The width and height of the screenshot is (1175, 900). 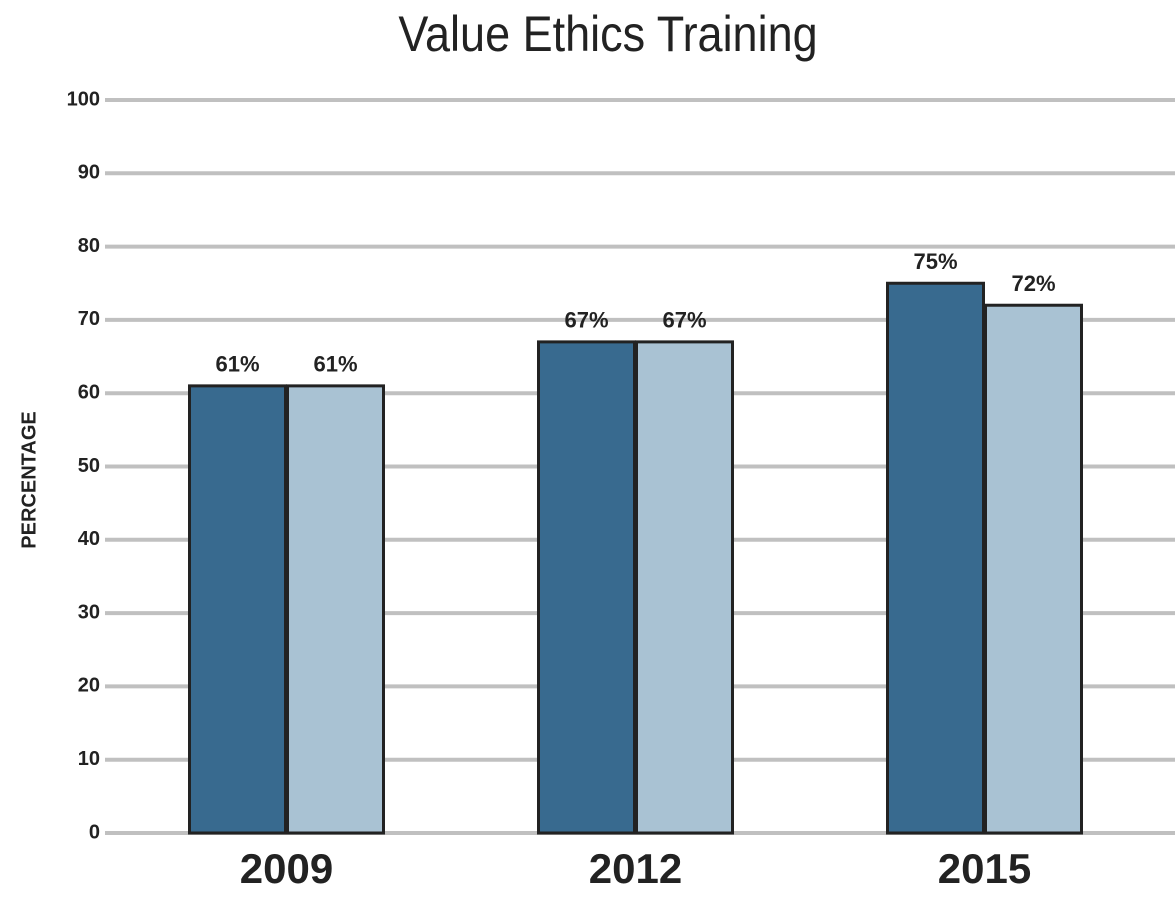 I want to click on chart-title: Value Ethics Training, so click(x=607, y=35).